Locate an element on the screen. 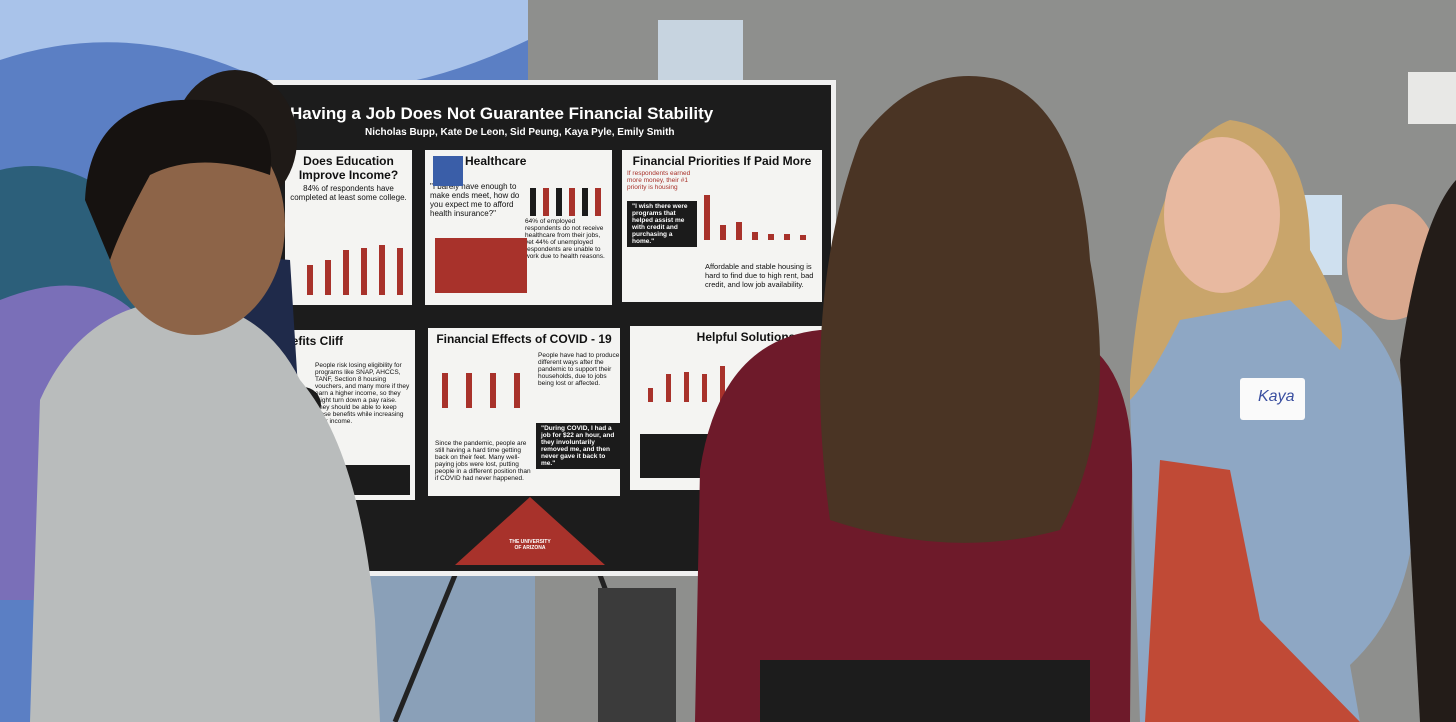 This screenshot has width=1456, height=722. person-pants is located at coordinates (925, 691).